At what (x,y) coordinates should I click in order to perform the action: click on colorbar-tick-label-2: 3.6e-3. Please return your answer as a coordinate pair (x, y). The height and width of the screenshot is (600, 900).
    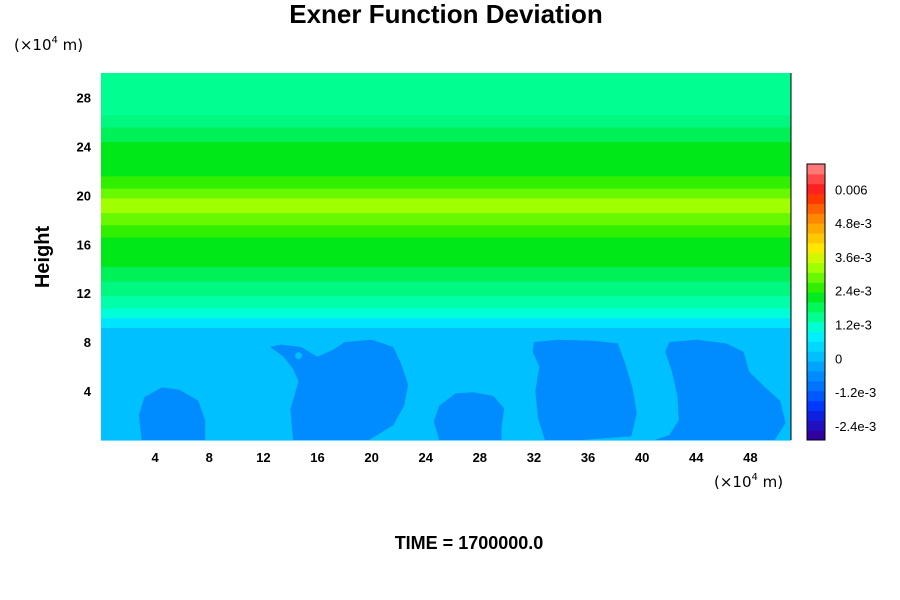
    Looking at the image, I should click on (853, 257).